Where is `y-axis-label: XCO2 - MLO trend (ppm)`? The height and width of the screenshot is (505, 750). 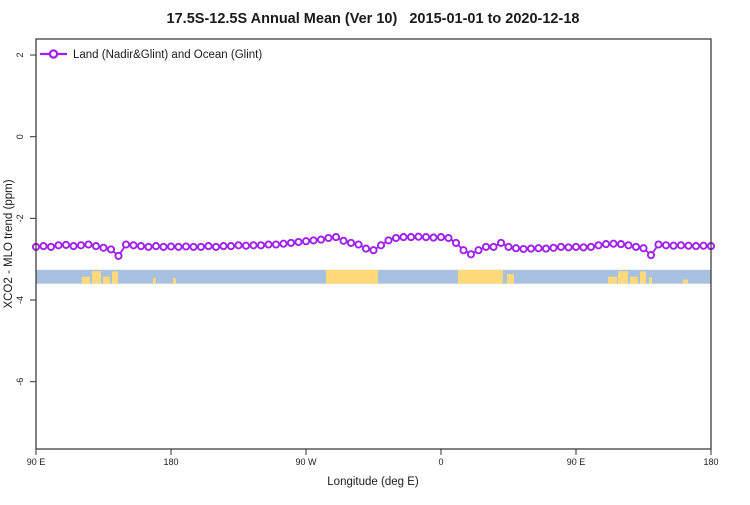
y-axis-label: XCO2 - MLO trend (ppm) is located at coordinates (9, 243).